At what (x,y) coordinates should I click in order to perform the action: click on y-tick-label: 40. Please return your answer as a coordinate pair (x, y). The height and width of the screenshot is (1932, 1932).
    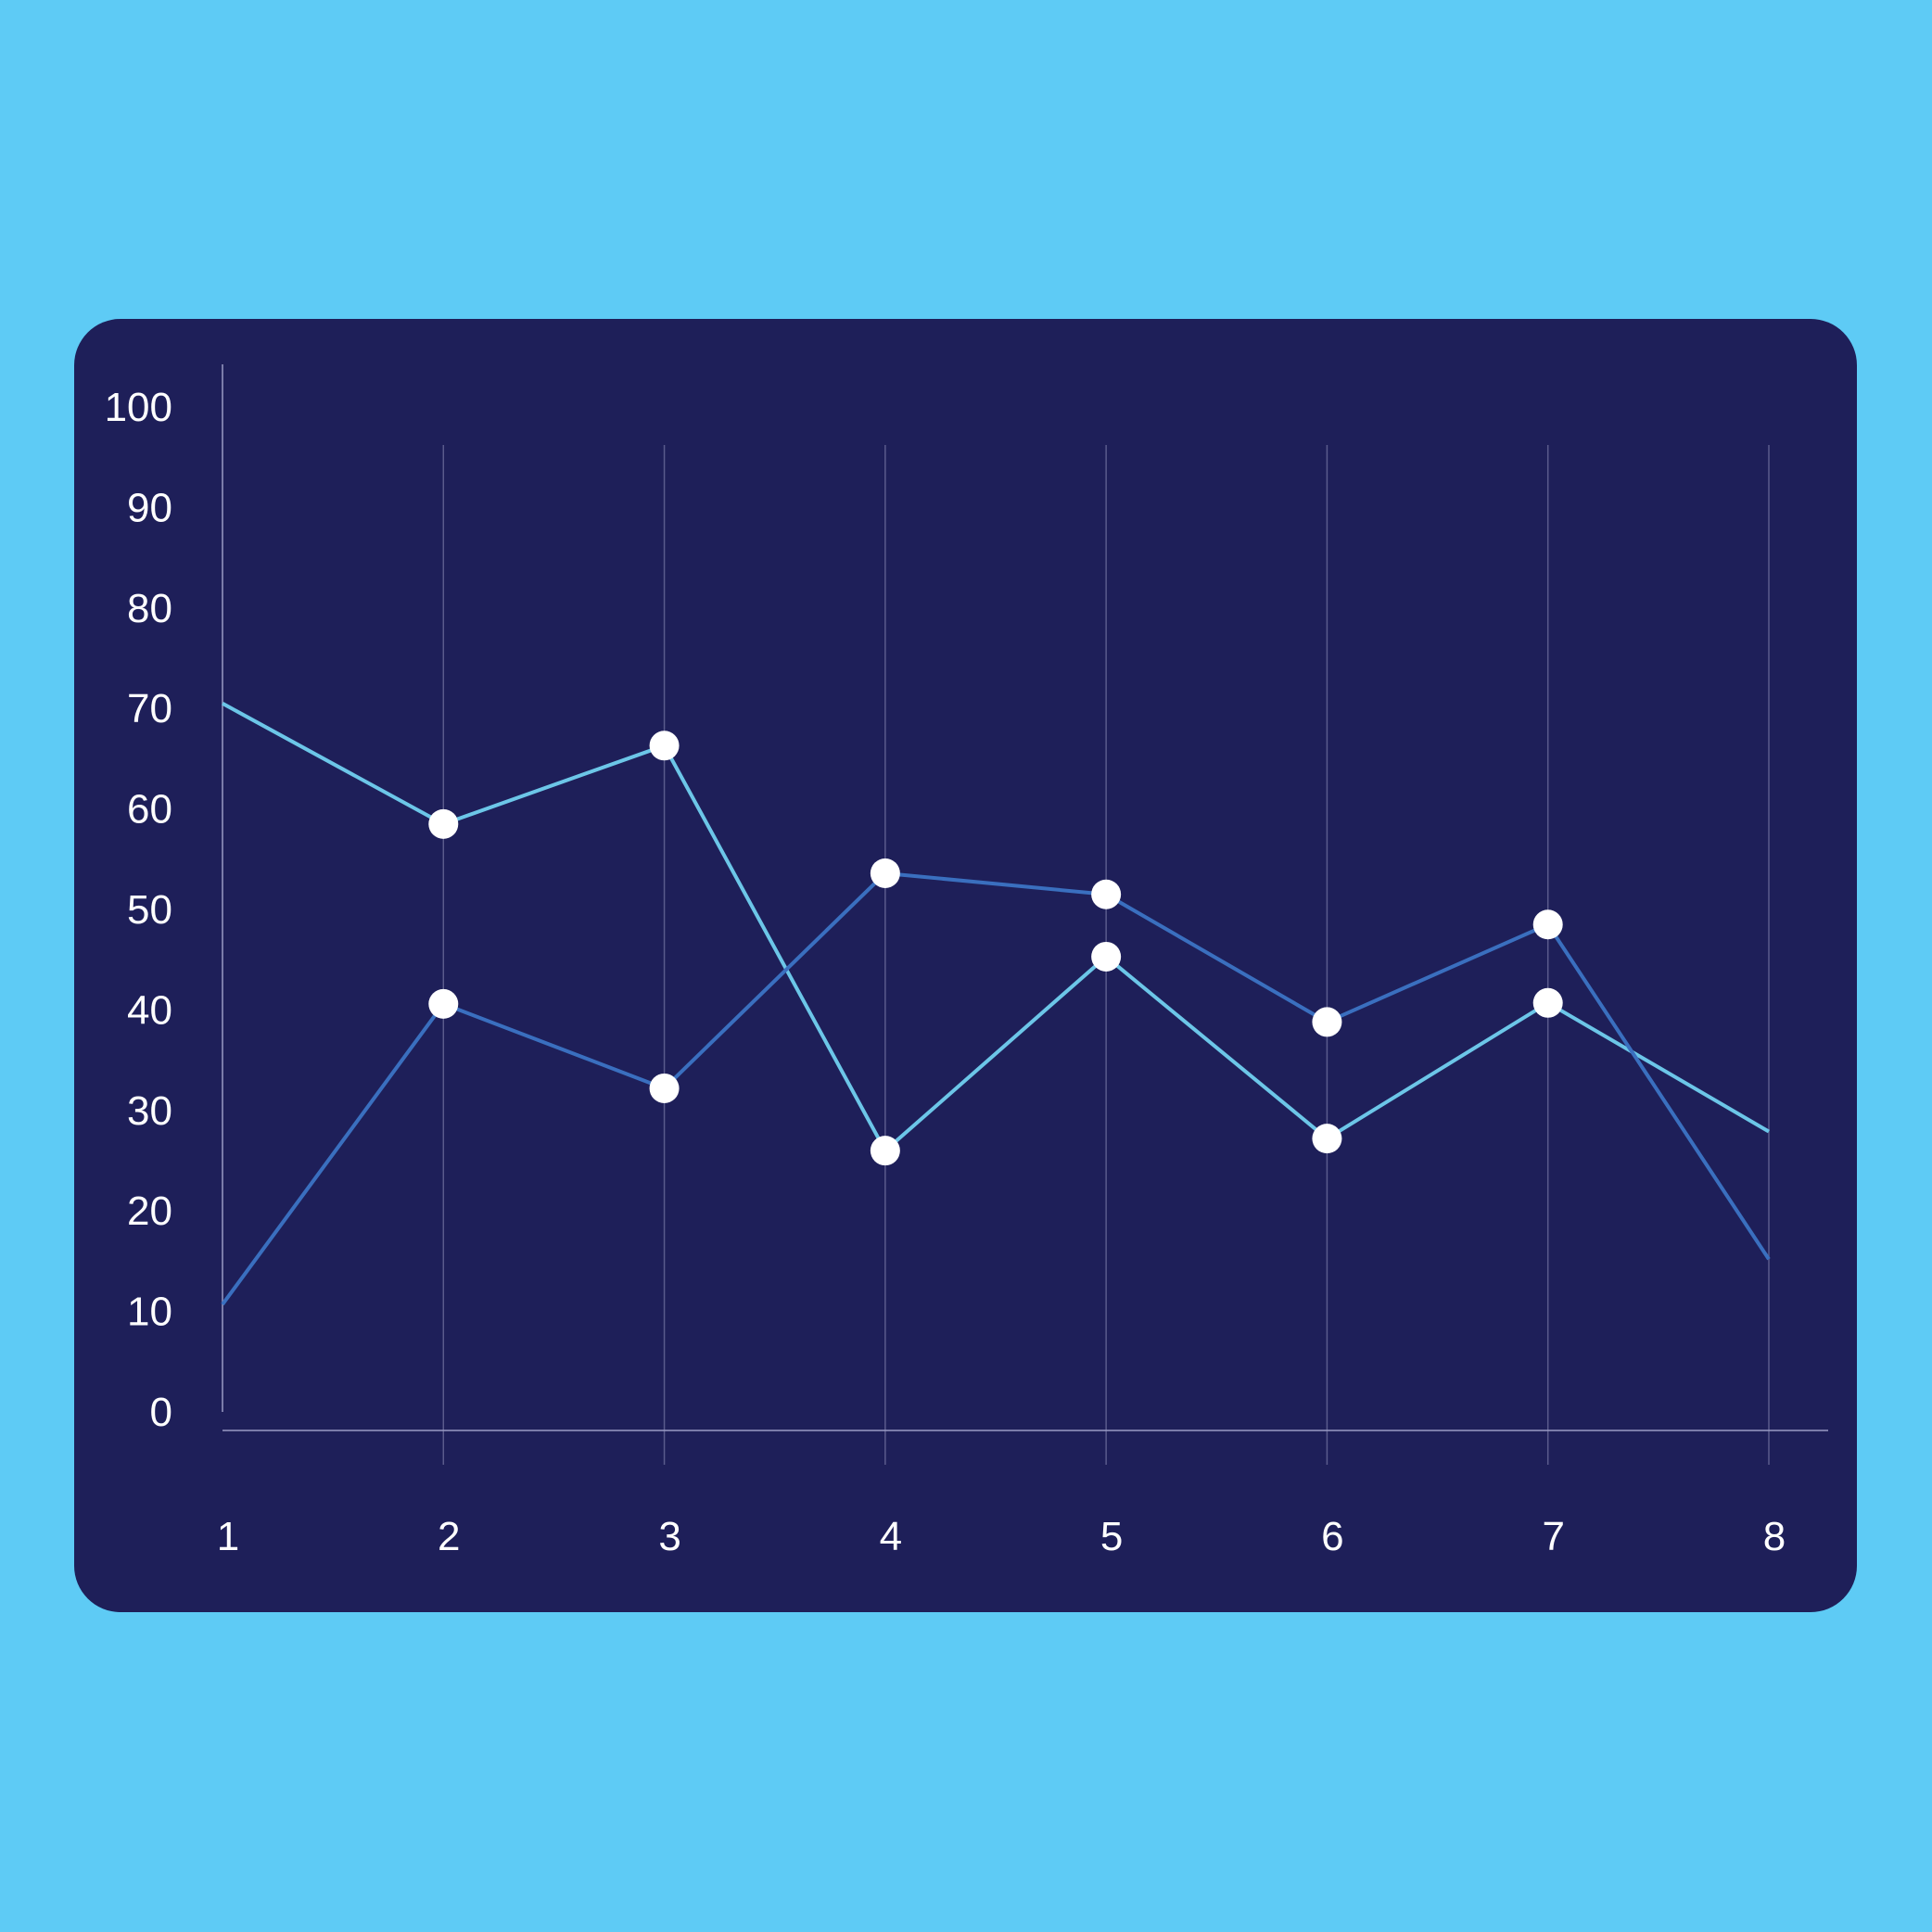
    Looking at the image, I should click on (149, 1010).